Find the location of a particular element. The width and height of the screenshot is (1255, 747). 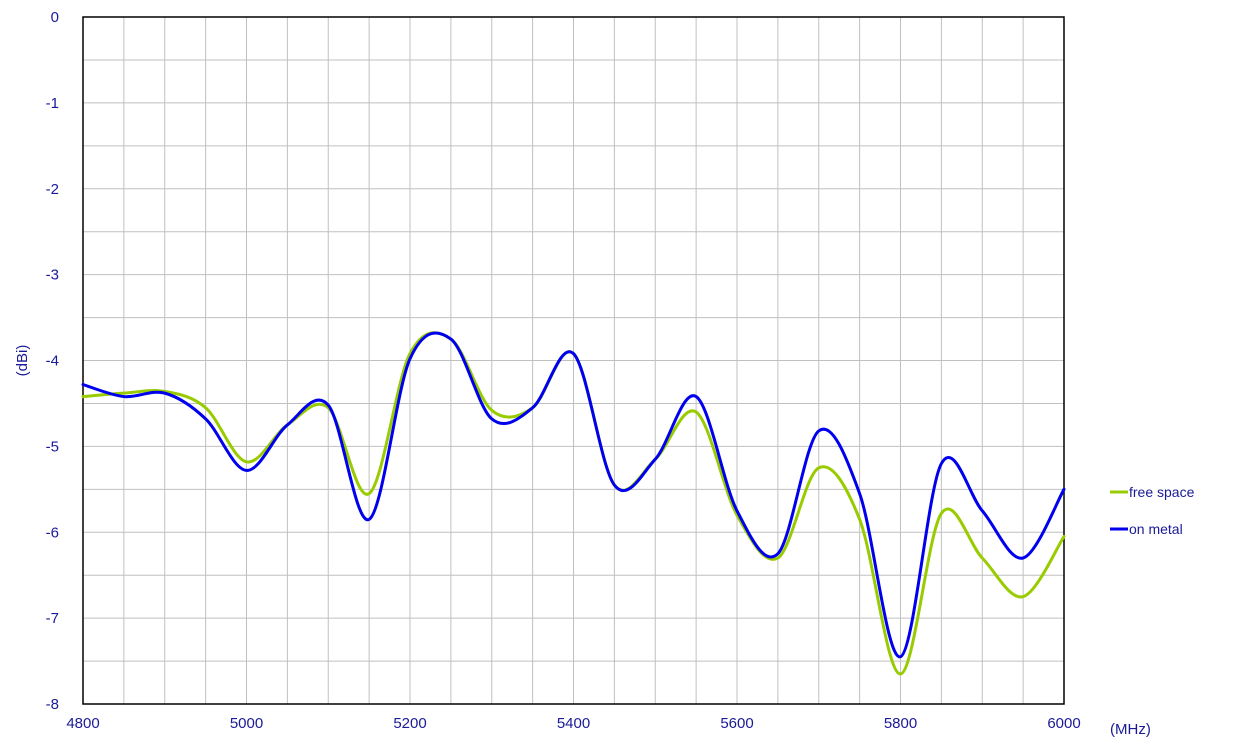

y-tick-label: -6 is located at coordinates (52, 532).